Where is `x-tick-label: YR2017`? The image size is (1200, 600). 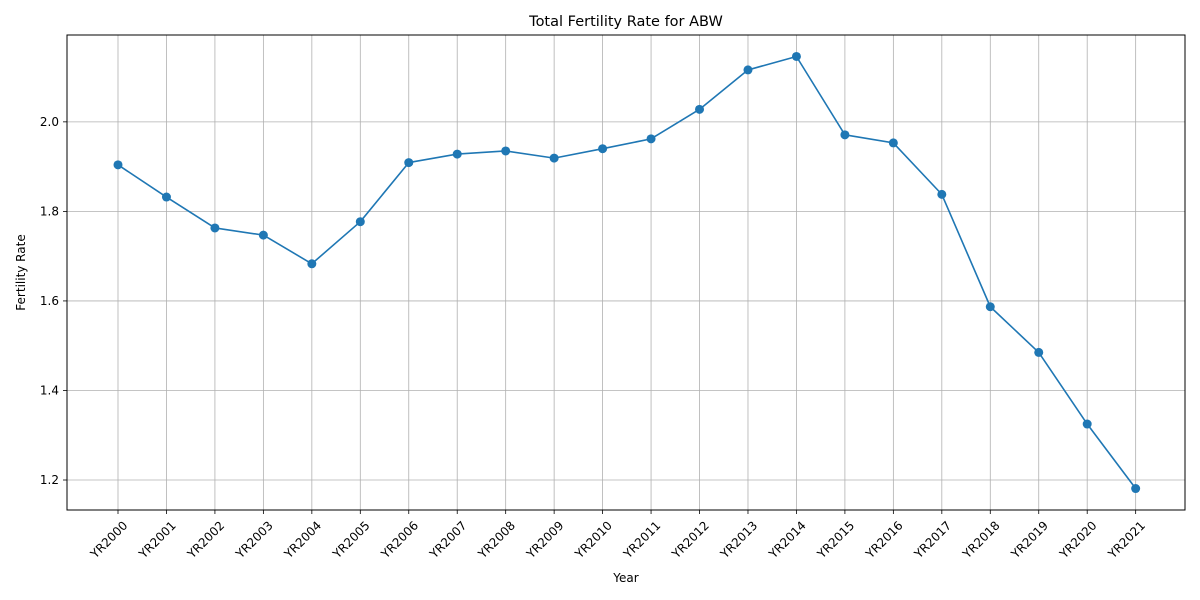 x-tick-label: YR2017 is located at coordinates (932, 539).